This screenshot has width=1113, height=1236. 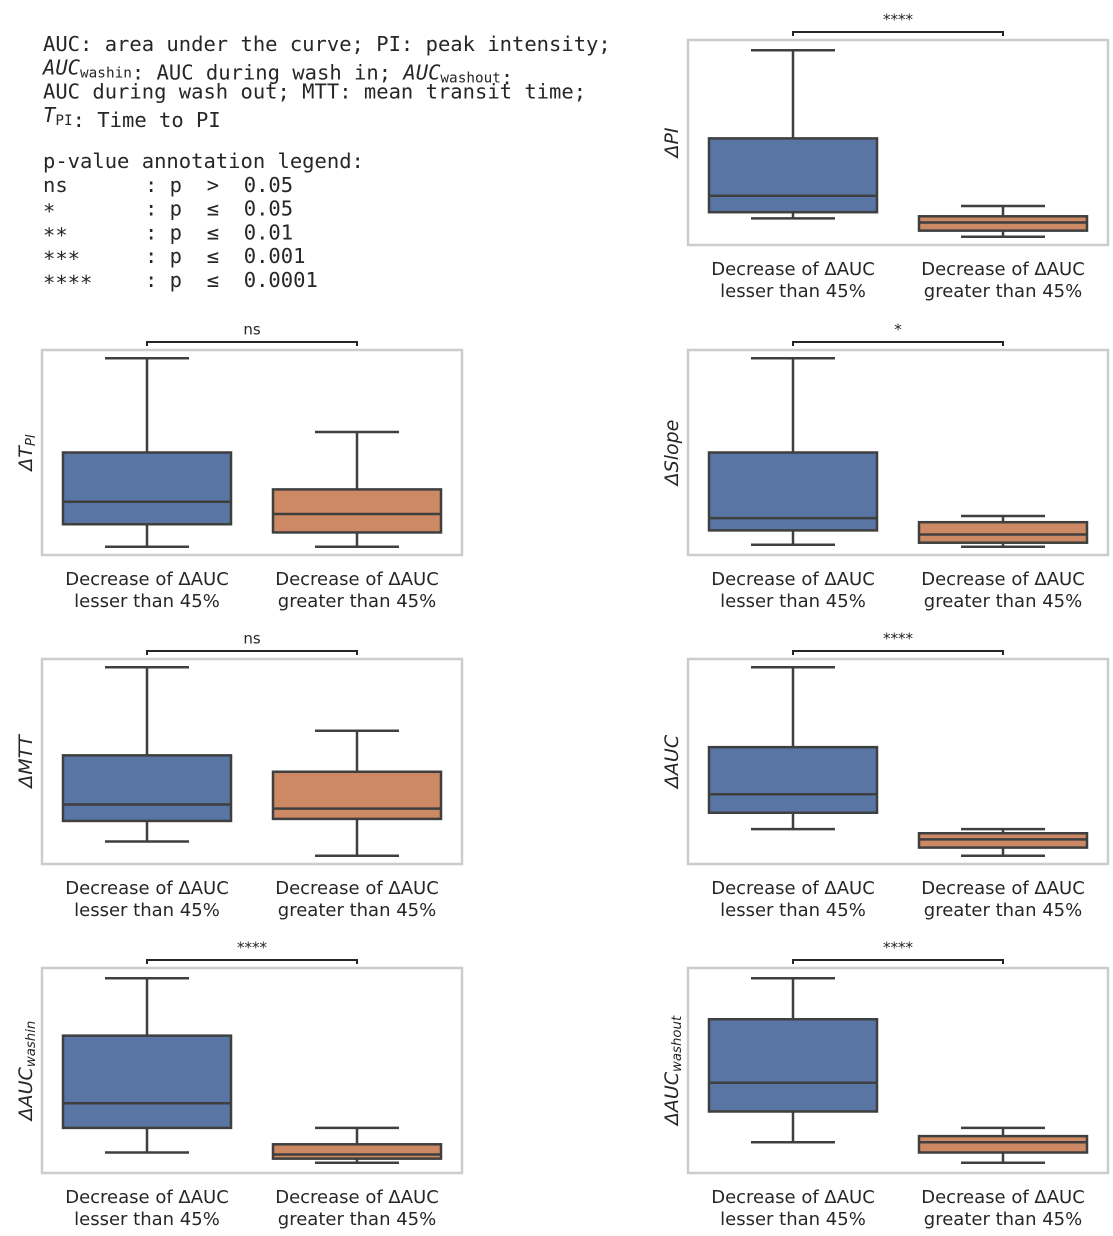 I want to click on legend-symbol: ****, so click(x=67, y=283).